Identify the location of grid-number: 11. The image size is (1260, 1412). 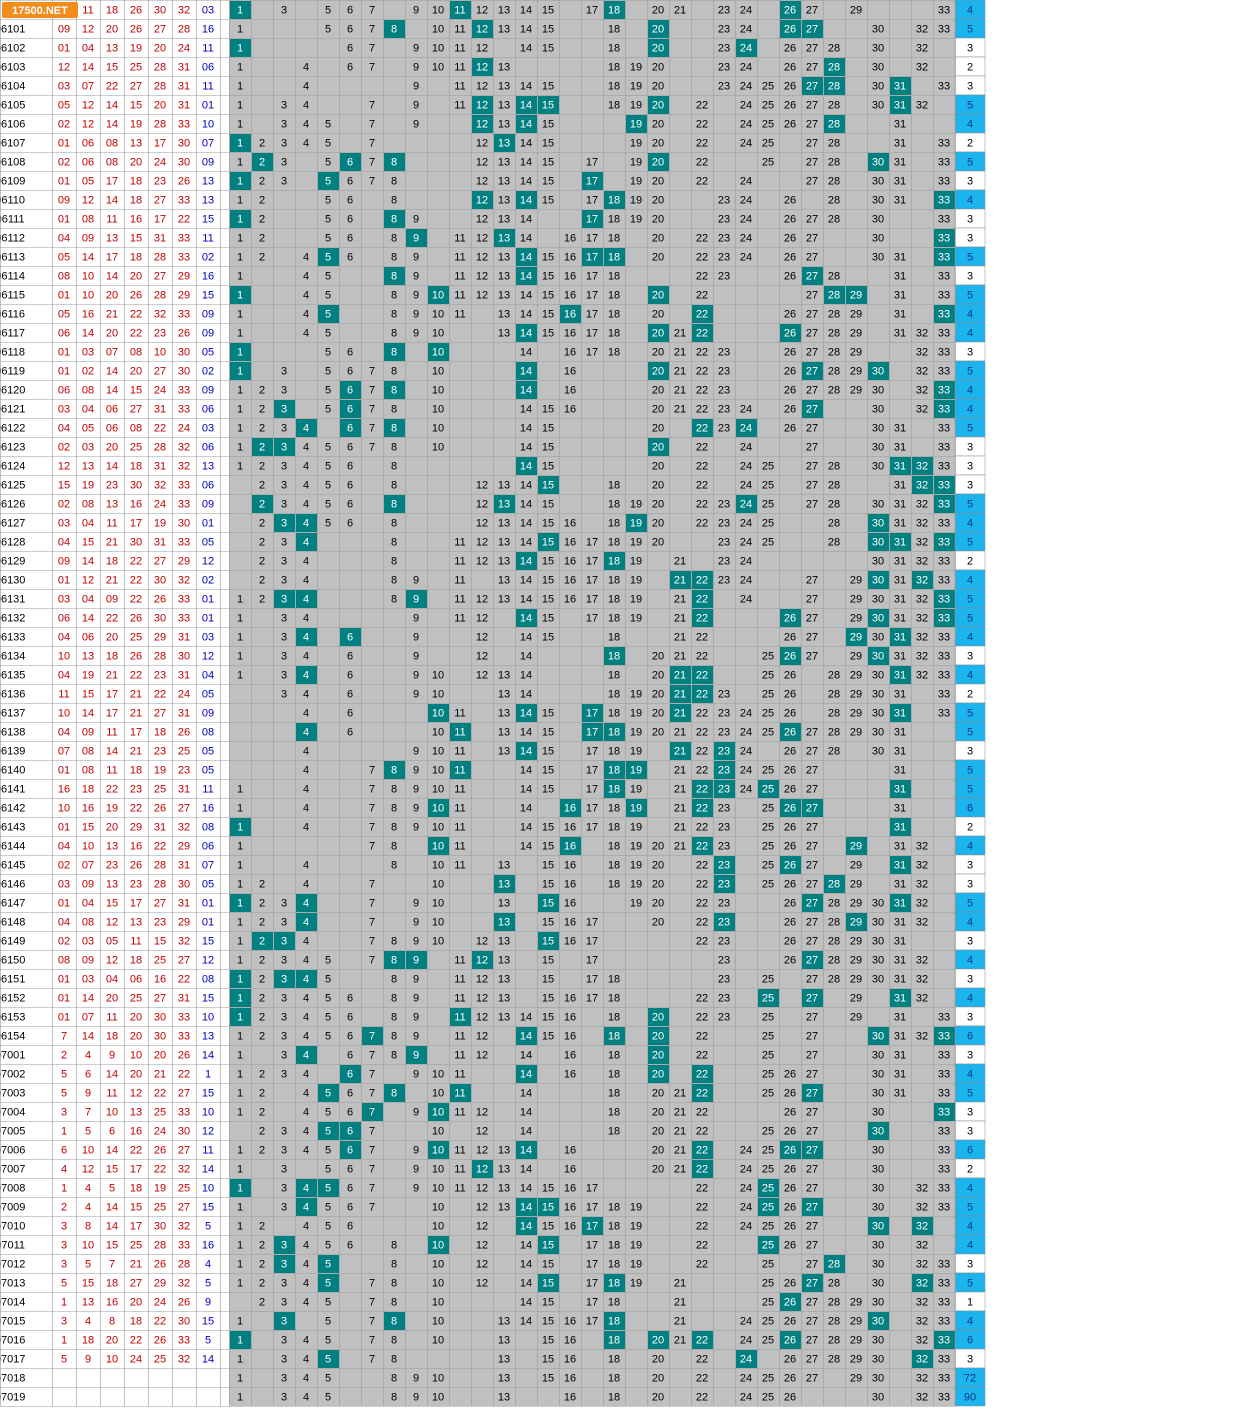
(459, 295).